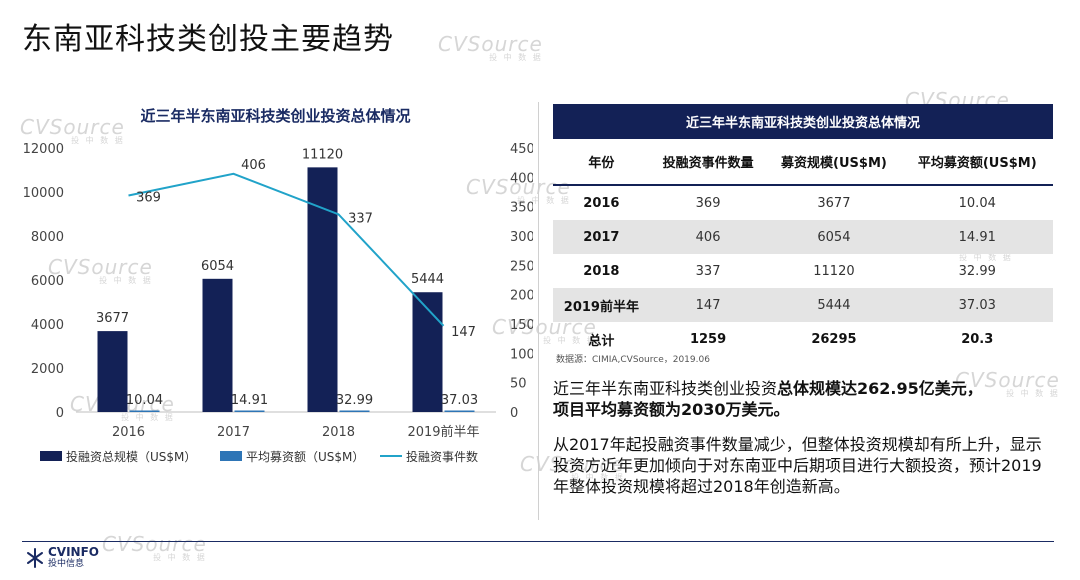  Describe the element at coordinates (977, 305) in the screenshot. I see `table-cell: 37.03` at that location.